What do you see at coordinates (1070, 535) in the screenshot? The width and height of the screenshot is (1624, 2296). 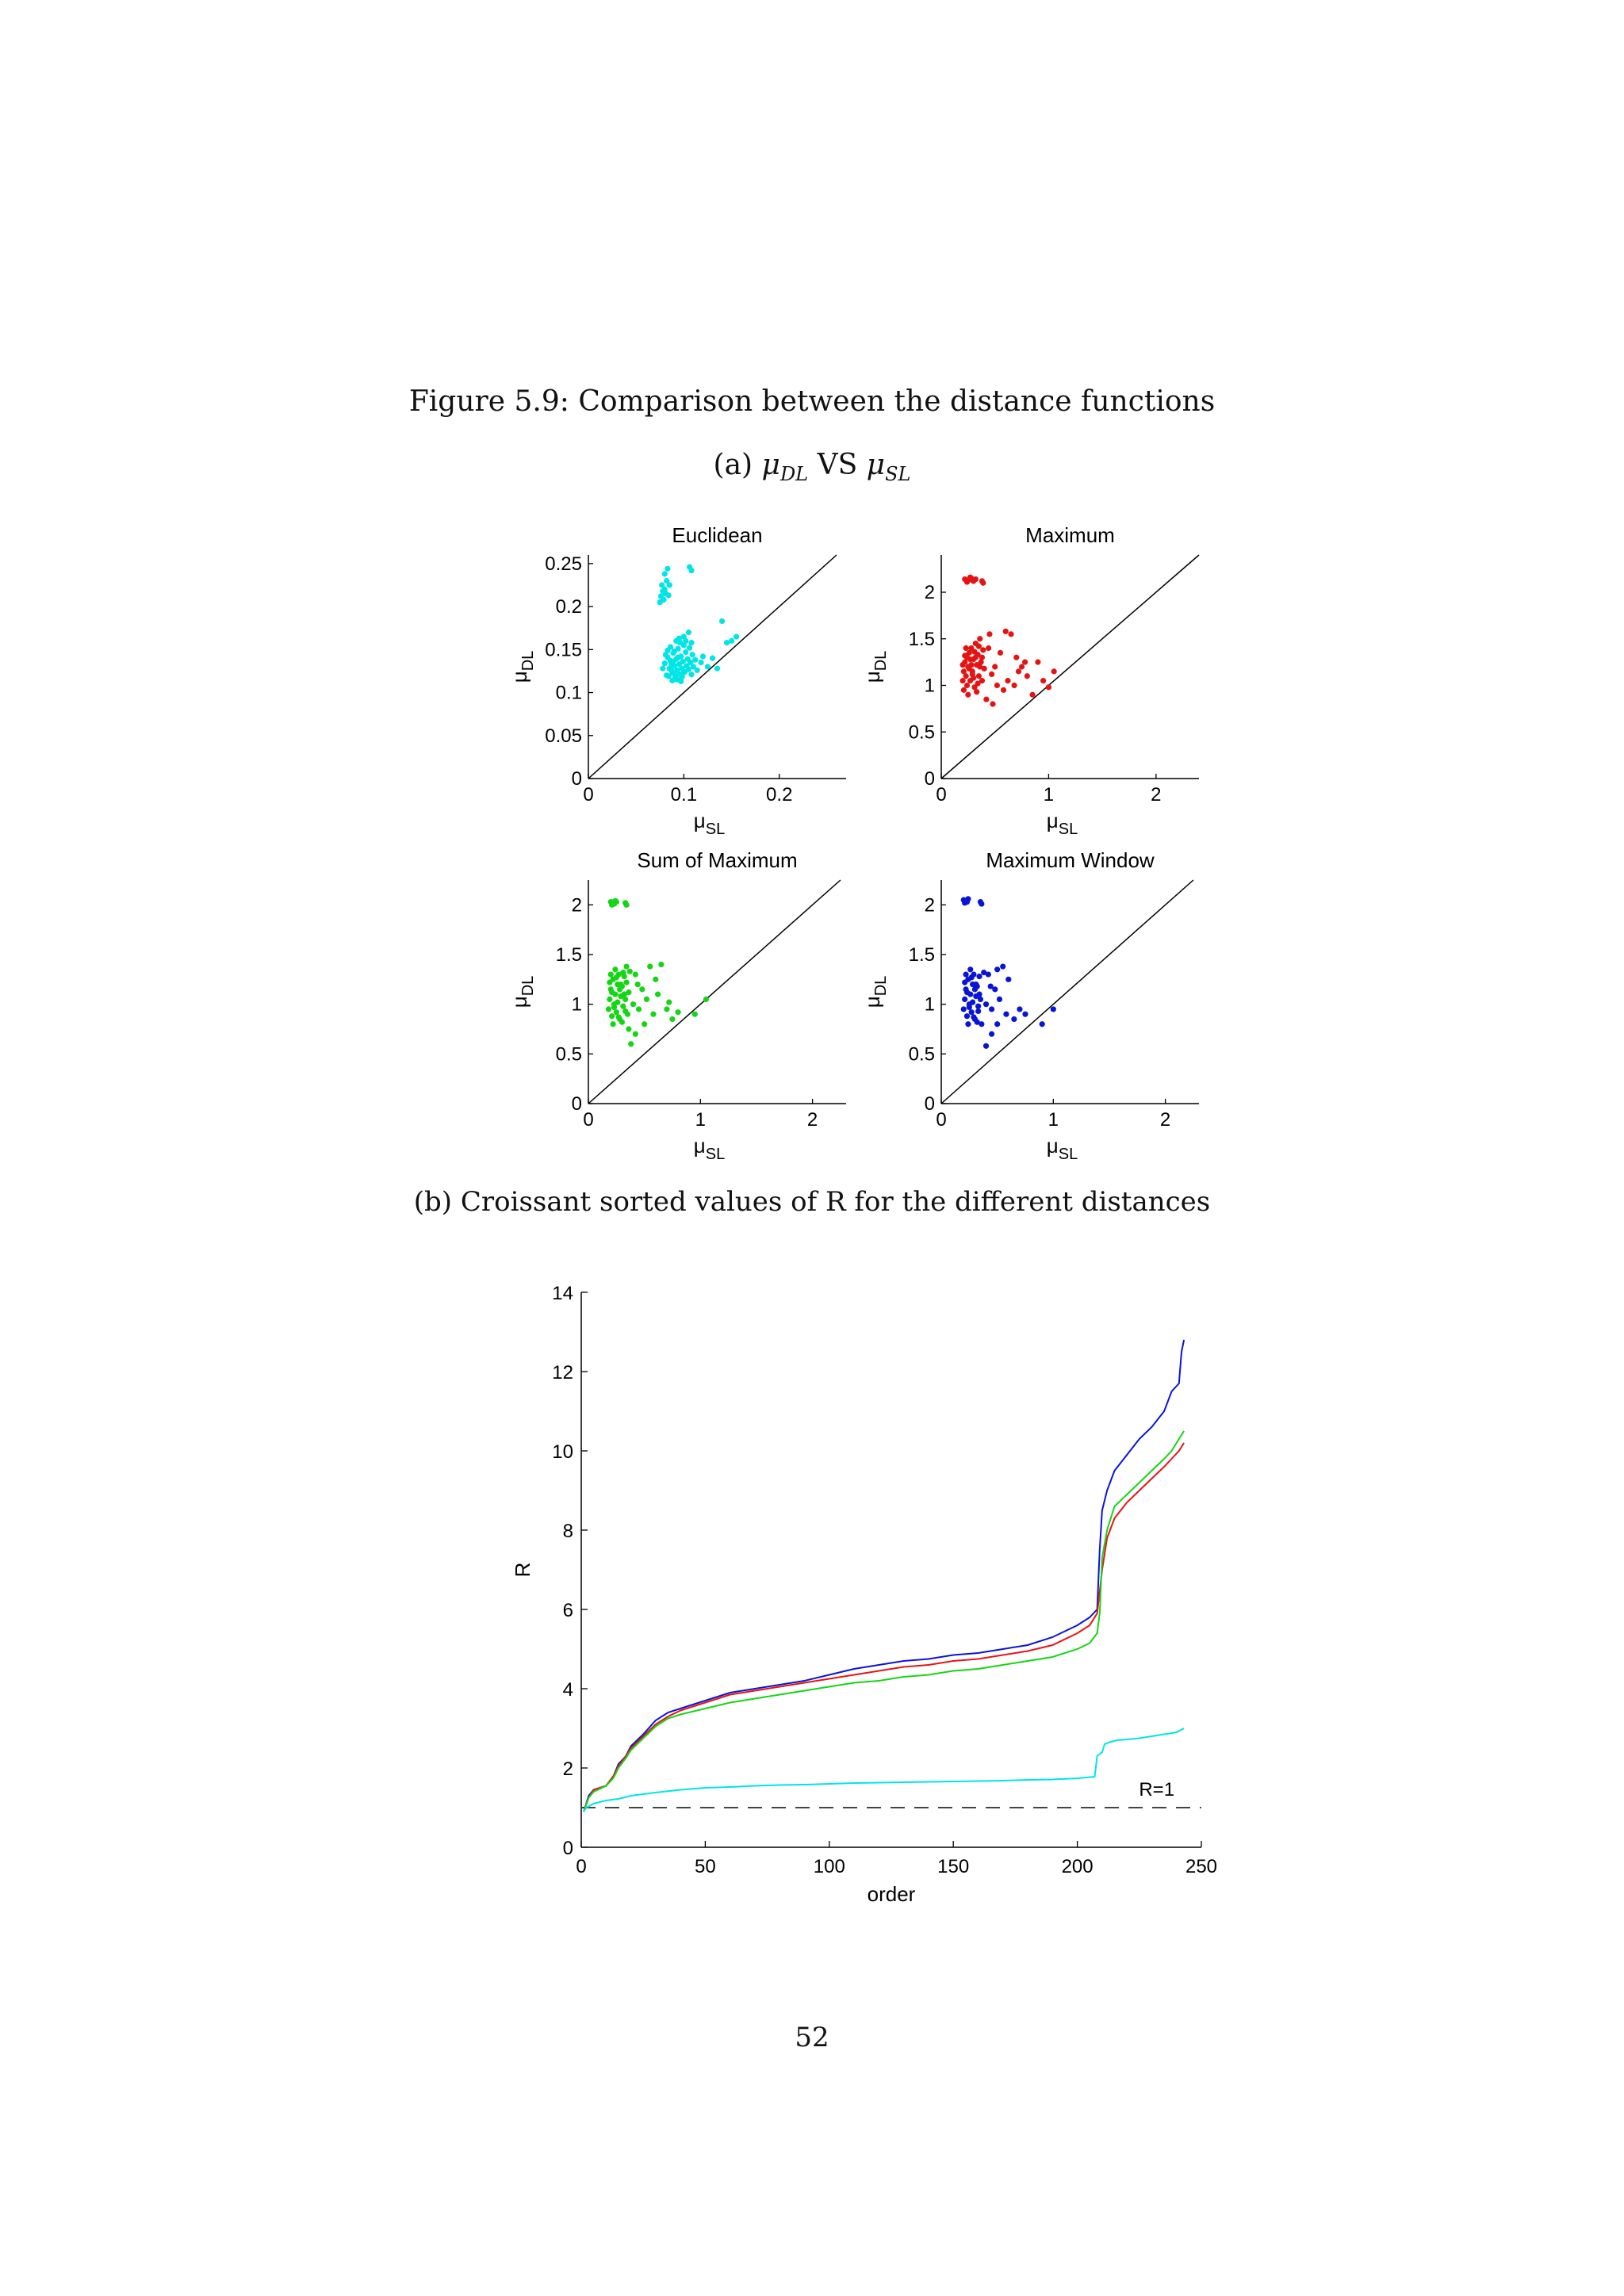 I see `chart-title: Maximum` at bounding box center [1070, 535].